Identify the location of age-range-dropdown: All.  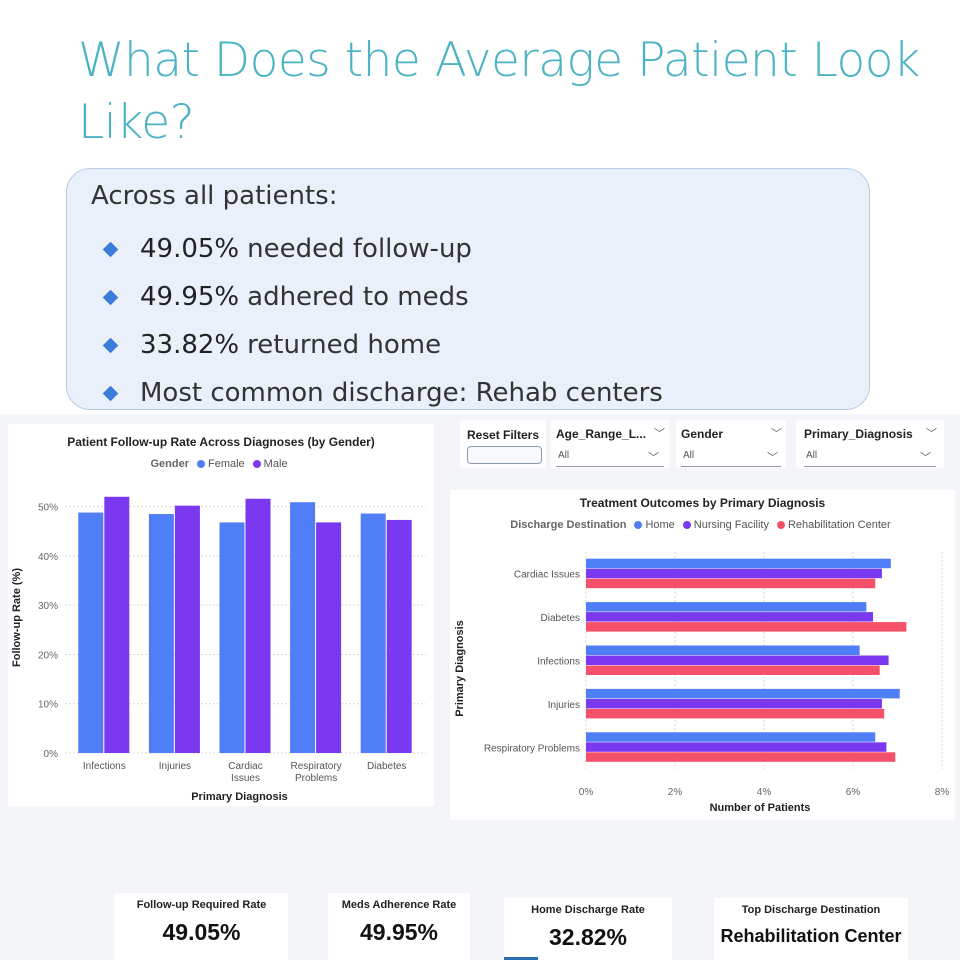
(610, 457).